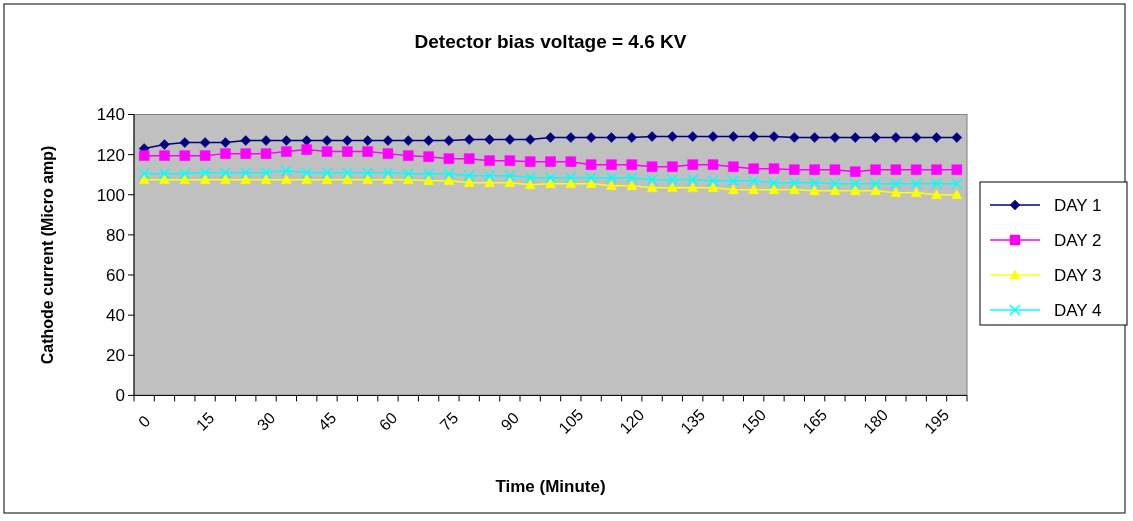 This screenshot has width=1133, height=521. I want to click on x-tick-label: 105, so click(571, 421).